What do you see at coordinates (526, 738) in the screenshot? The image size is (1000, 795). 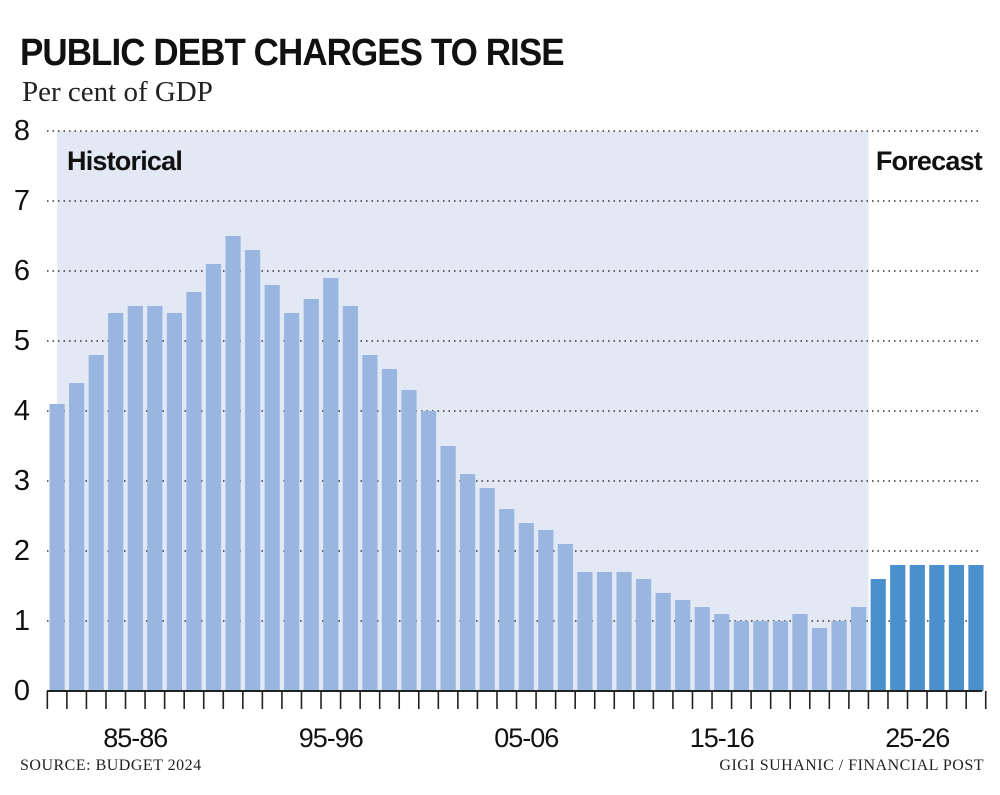 I see `x-tick-label: 05-06` at bounding box center [526, 738].